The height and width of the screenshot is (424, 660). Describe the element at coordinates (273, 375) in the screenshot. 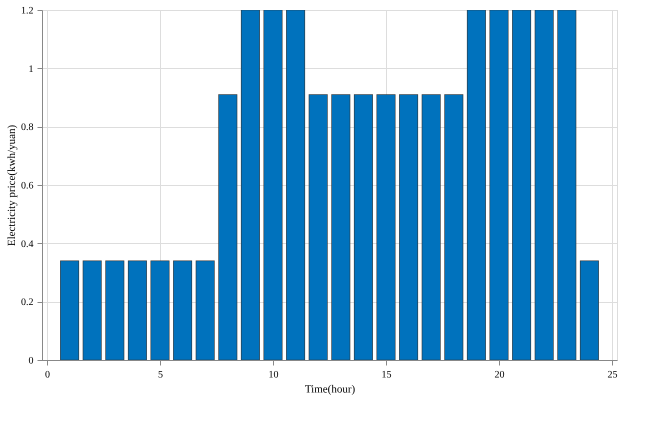

I see `x-tick-label: 10` at that location.